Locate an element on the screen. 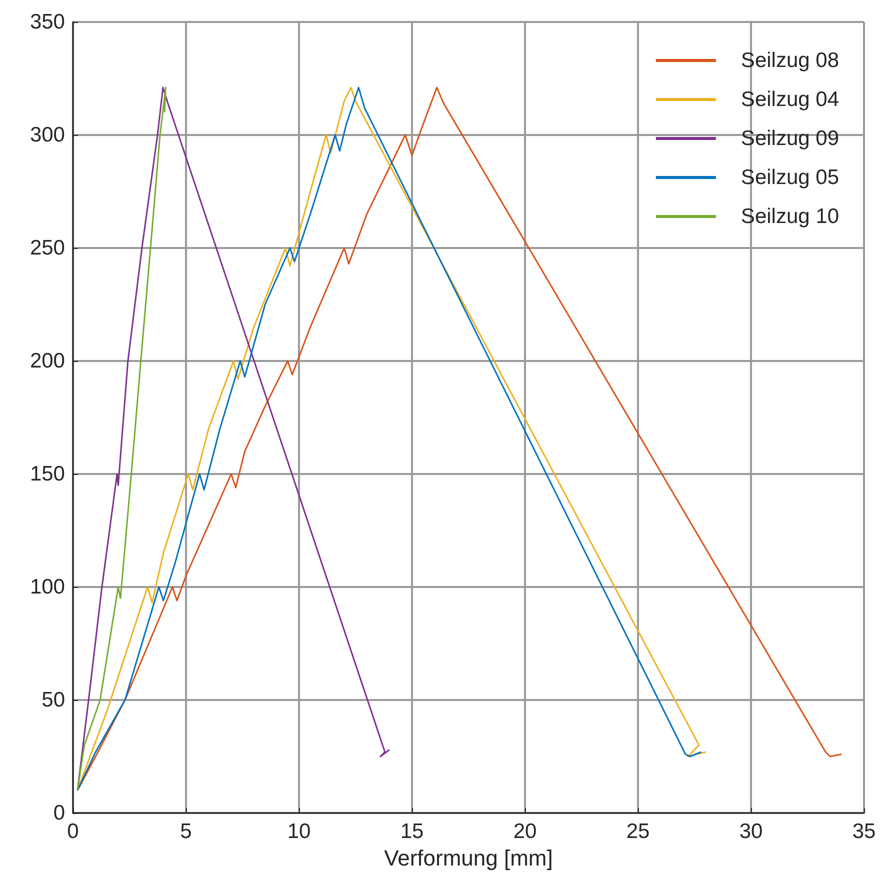 The width and height of the screenshot is (884, 893). y-tick-label: 350 is located at coordinates (47, 22).